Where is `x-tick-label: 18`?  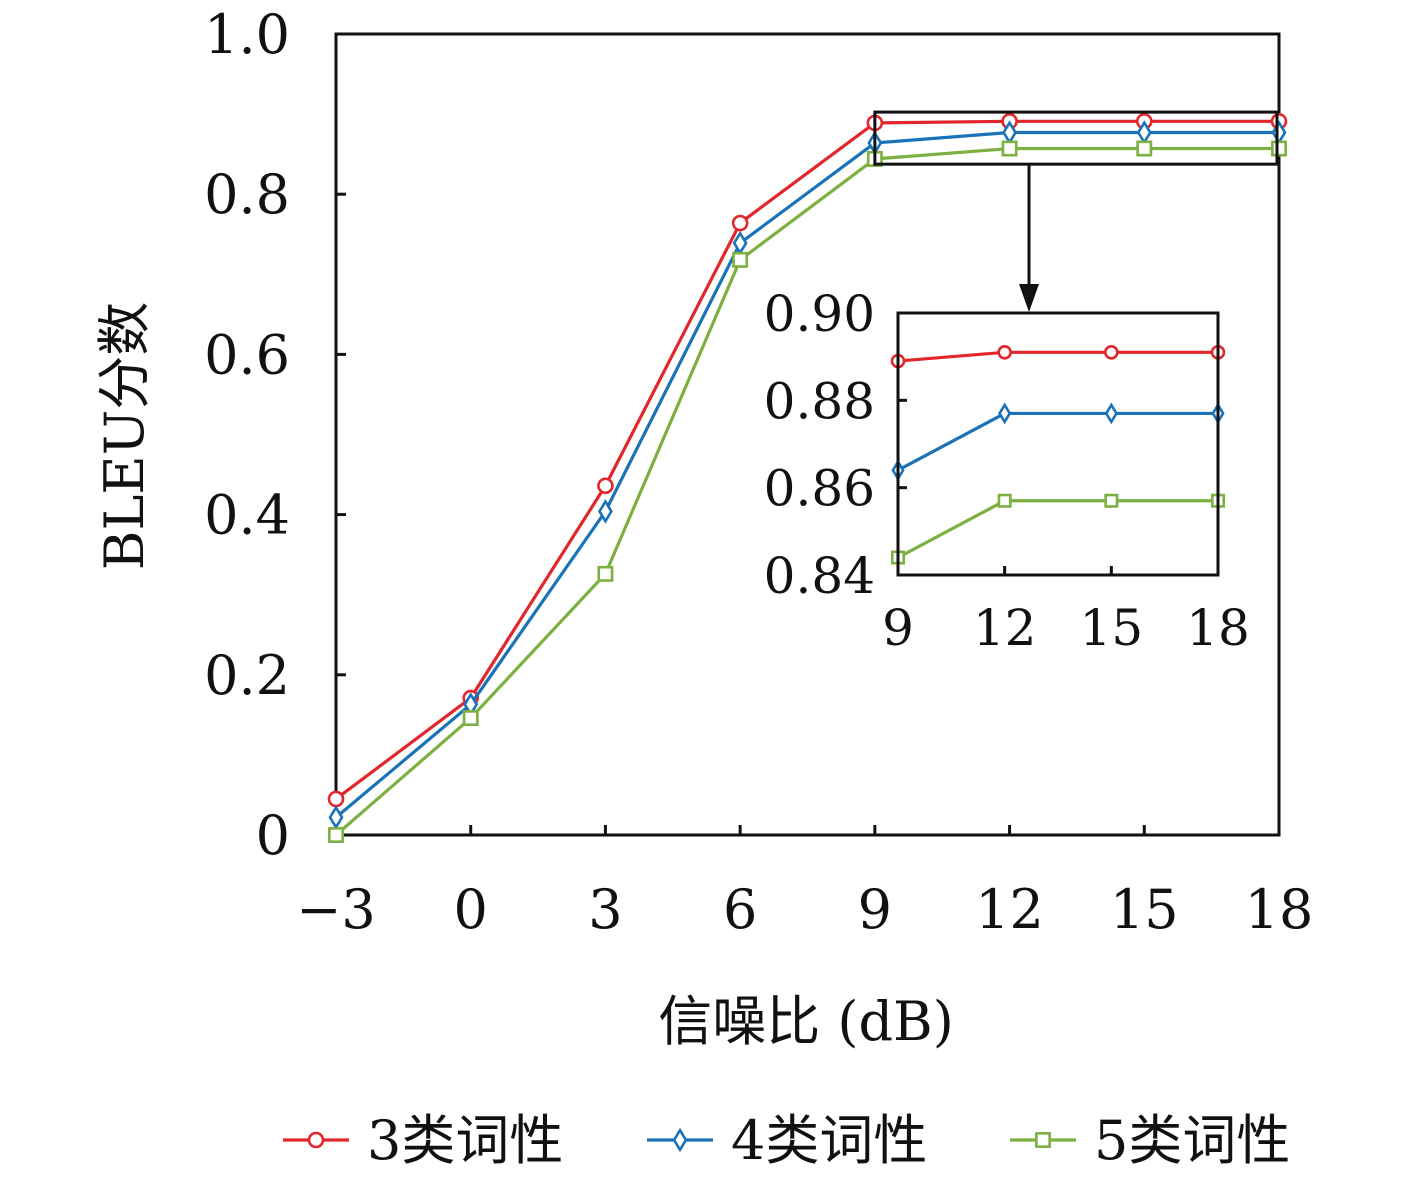
x-tick-label: 18 is located at coordinates (1279, 909).